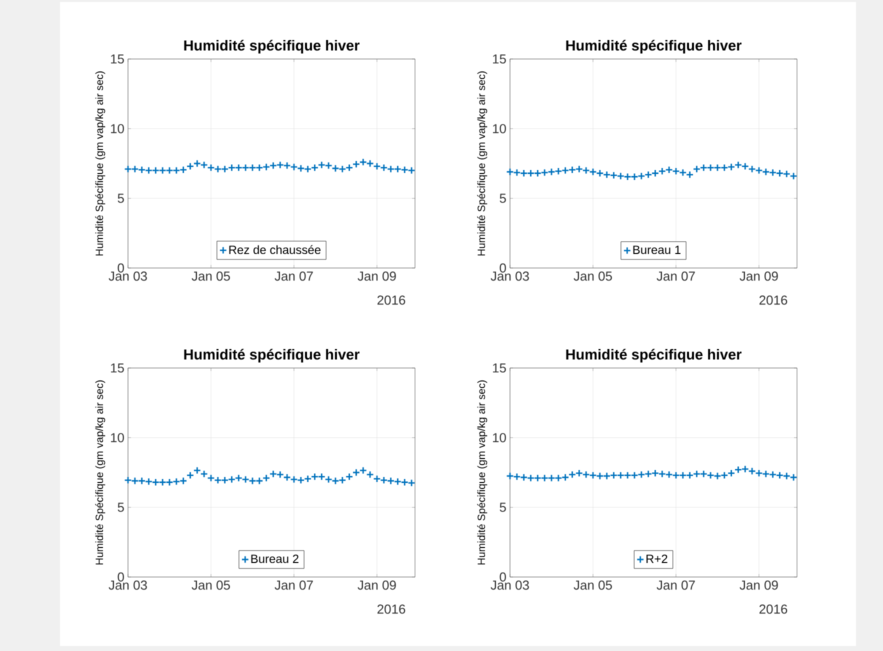  I want to click on text: 2016, so click(773, 300).